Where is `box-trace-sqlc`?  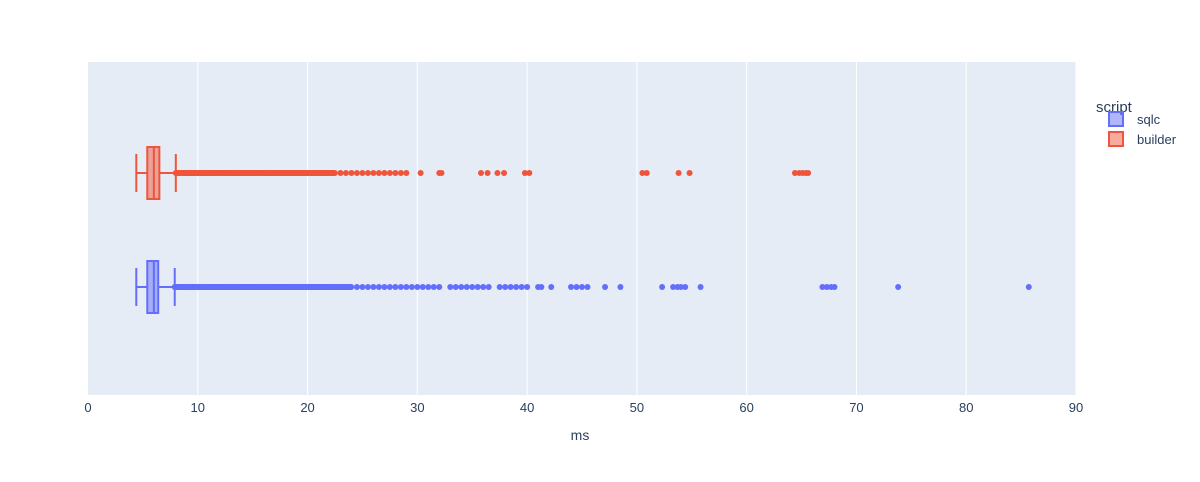
box-trace-sqlc is located at coordinates (583, 287).